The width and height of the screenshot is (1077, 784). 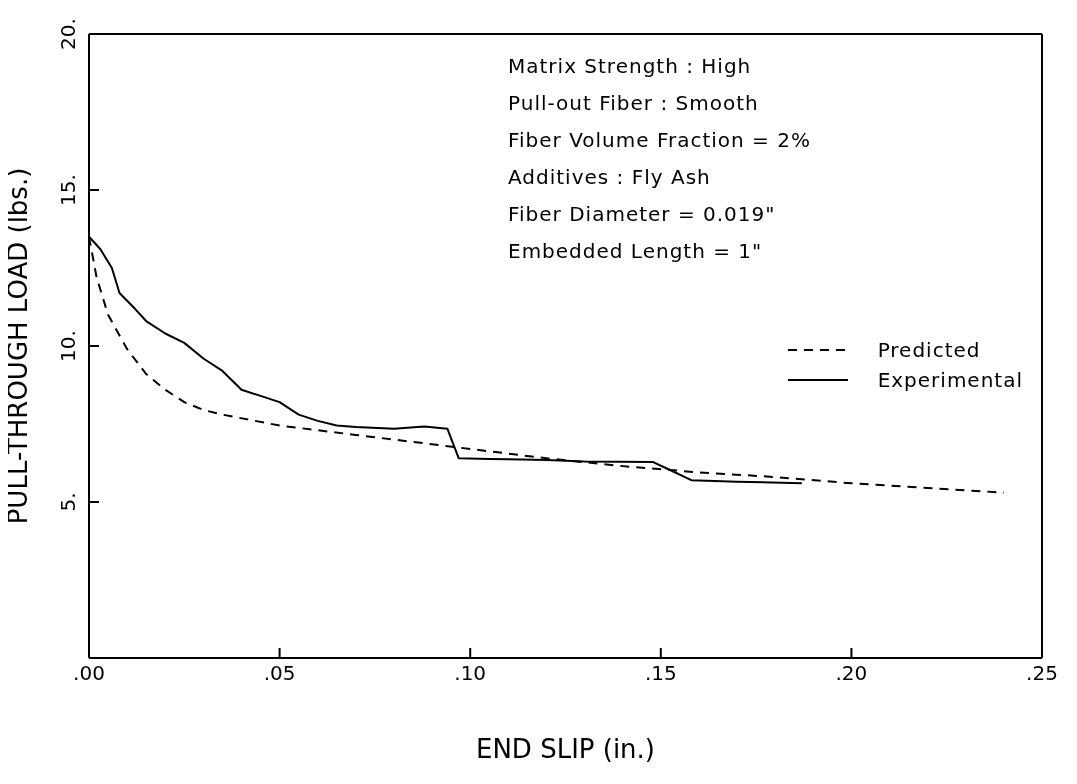 What do you see at coordinates (68, 502) in the screenshot?
I see `y-tick-label: 5.` at bounding box center [68, 502].